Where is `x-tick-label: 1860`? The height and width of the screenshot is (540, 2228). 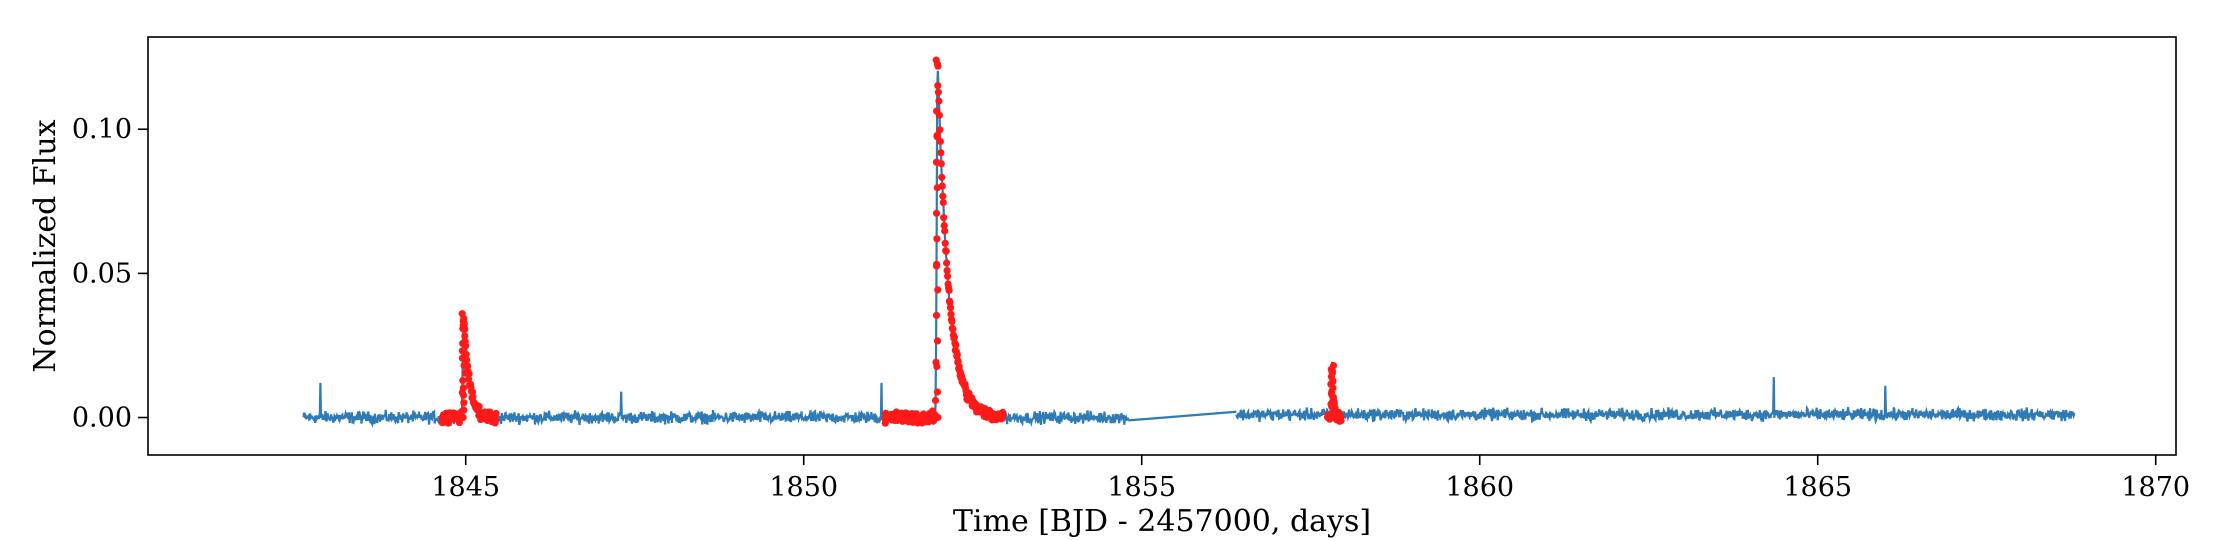
x-tick-label: 1860 is located at coordinates (1479, 487).